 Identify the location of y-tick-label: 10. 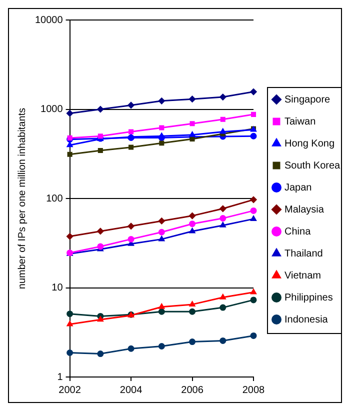
(58, 288).